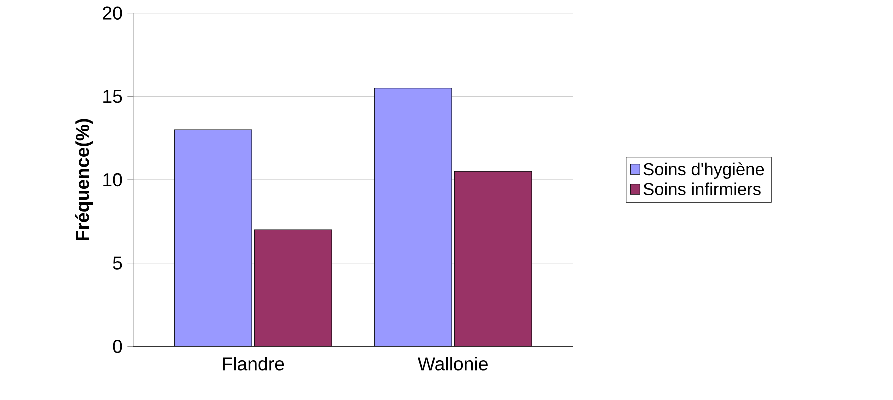  Describe the element at coordinates (453, 364) in the screenshot. I see `x-tick-label: Wallonie` at that location.